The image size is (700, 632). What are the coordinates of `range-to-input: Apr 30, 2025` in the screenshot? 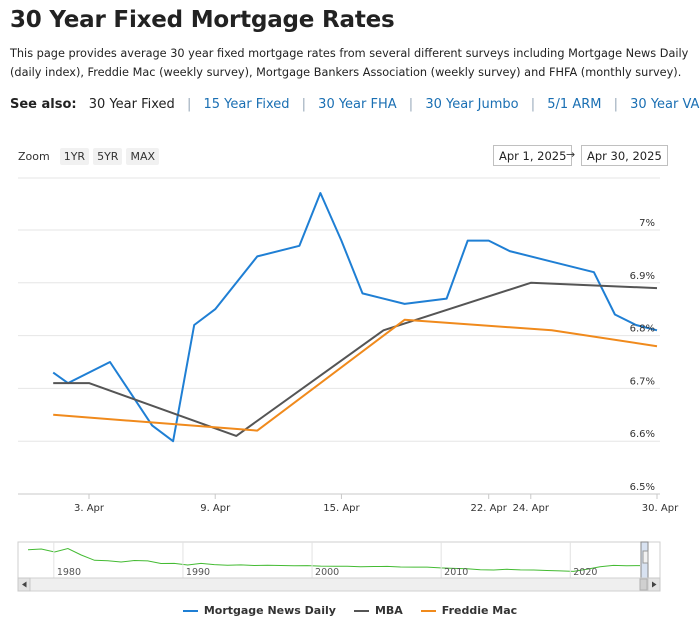 It's located at (624, 155).